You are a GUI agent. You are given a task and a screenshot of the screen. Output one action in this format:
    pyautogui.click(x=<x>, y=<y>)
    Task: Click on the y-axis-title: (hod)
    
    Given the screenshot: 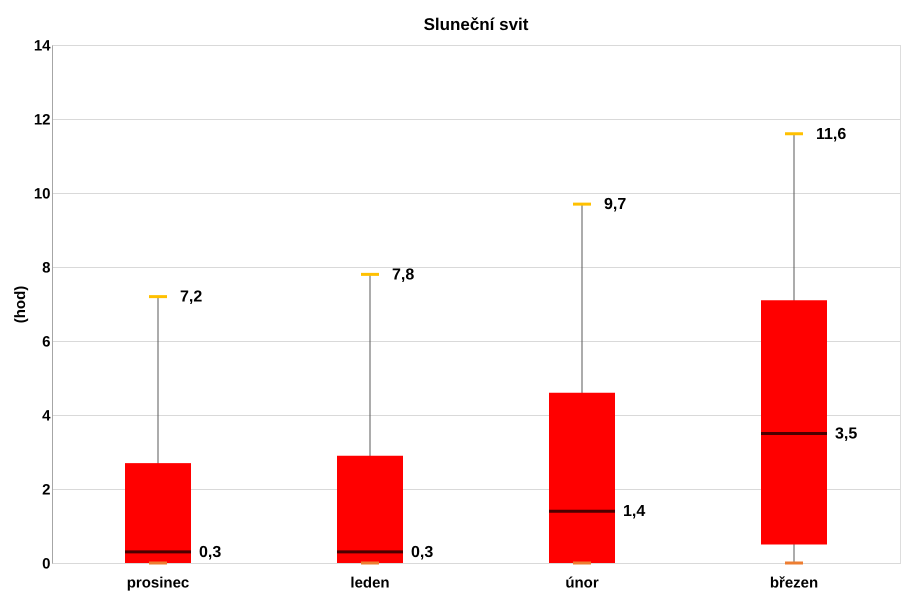 What is the action you would take?
    pyautogui.click(x=20, y=305)
    